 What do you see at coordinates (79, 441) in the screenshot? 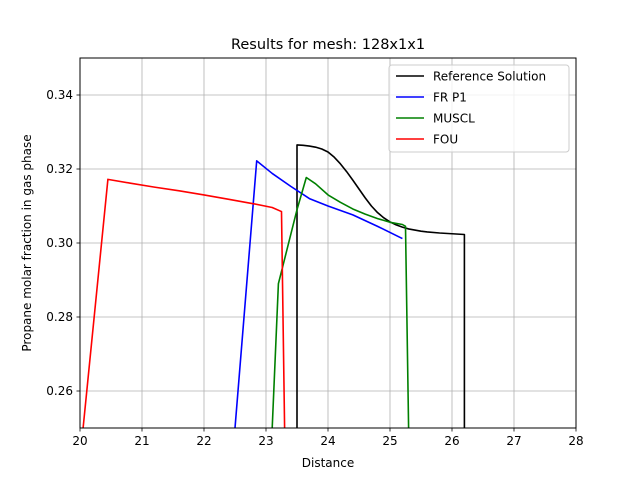
I see `x-tick-label: 20` at bounding box center [79, 441].